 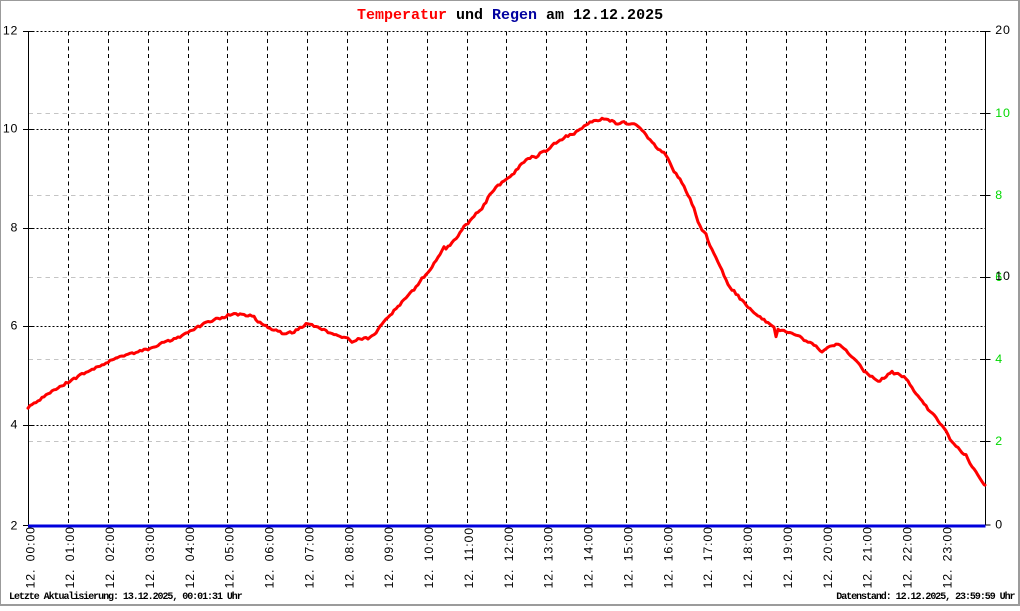 I want to click on svg-text: 12. 22:00, so click(x=908, y=557).